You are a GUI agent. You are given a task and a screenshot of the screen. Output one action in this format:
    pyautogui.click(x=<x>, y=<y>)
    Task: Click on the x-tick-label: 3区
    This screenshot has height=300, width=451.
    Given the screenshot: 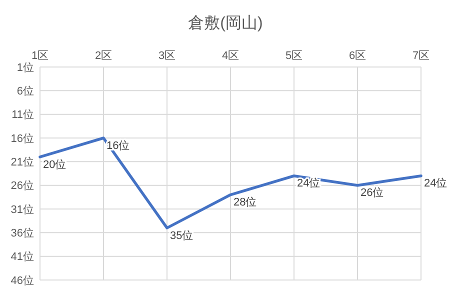 What is the action you would take?
    pyautogui.click(x=167, y=56)
    